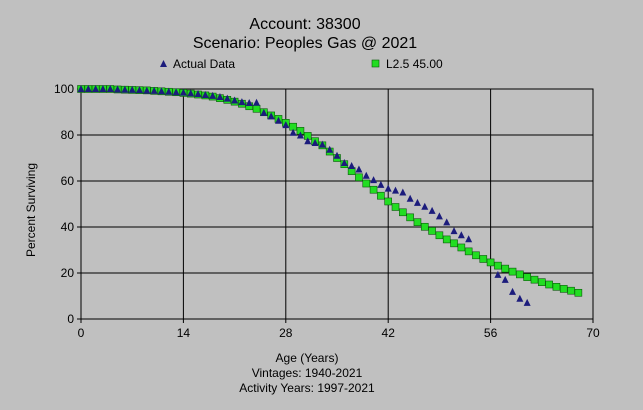 Image resolution: width=643 pixels, height=410 pixels. Describe the element at coordinates (68, 135) in the screenshot. I see `y-tick-label: 80` at that location.